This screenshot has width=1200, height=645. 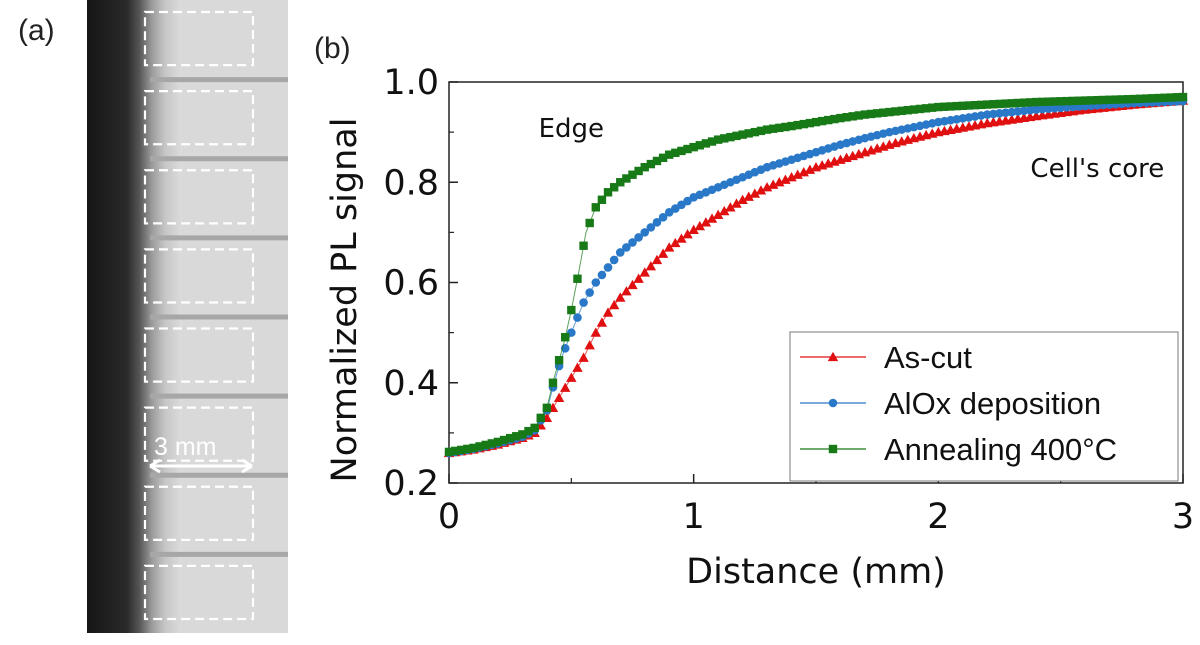 What do you see at coordinates (449, 517) in the screenshot?
I see `x-tick-label: 0` at bounding box center [449, 517].